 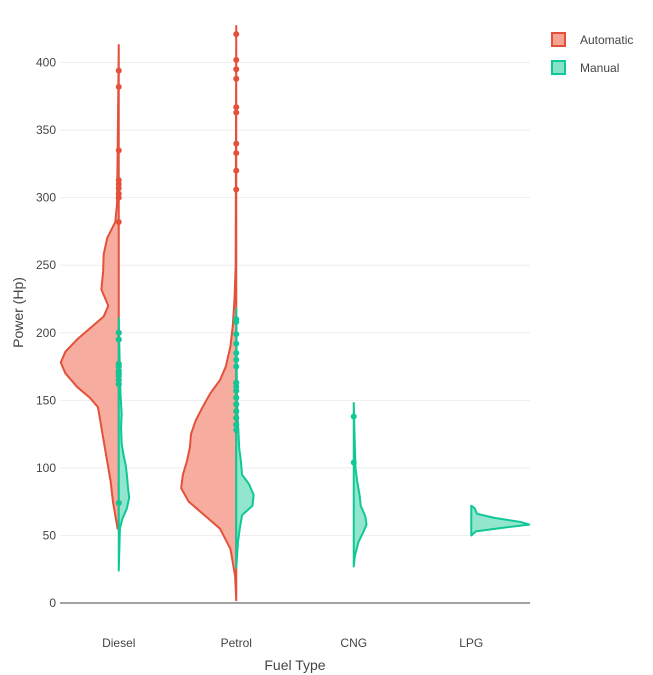 I want to click on x-axis-title: Fuel Type, so click(x=294, y=665).